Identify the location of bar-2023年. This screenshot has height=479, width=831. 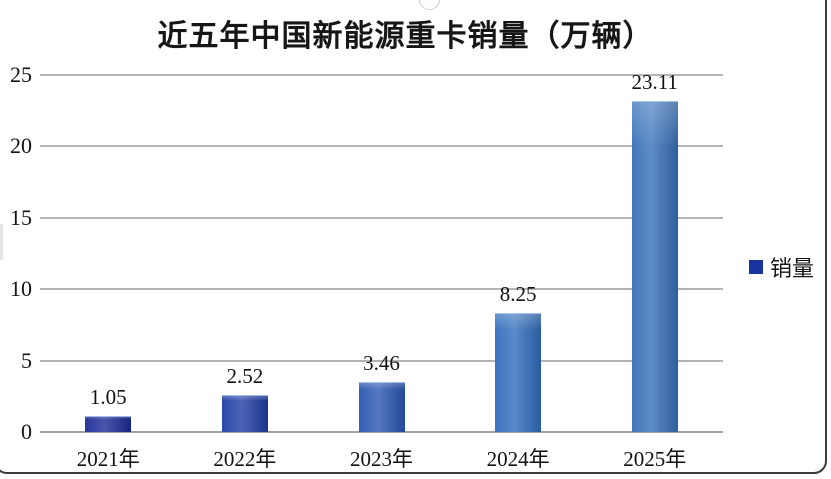
(381, 407).